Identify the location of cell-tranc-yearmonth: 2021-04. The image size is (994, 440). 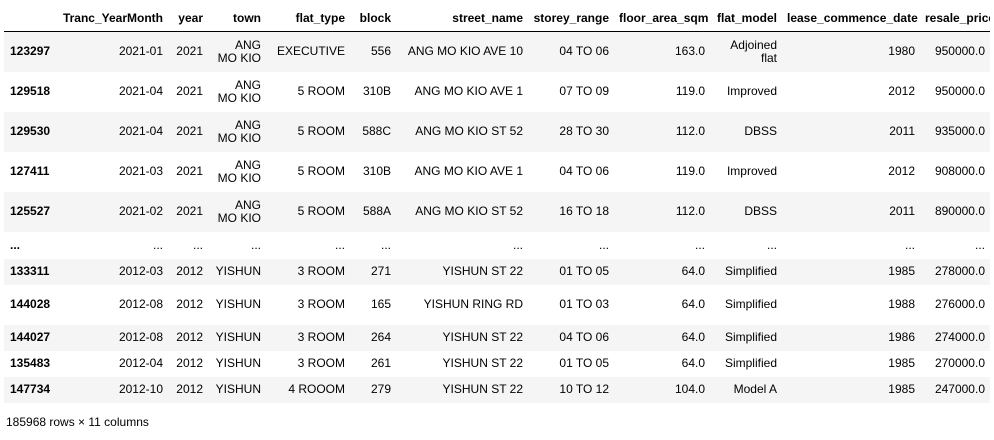
(140, 91).